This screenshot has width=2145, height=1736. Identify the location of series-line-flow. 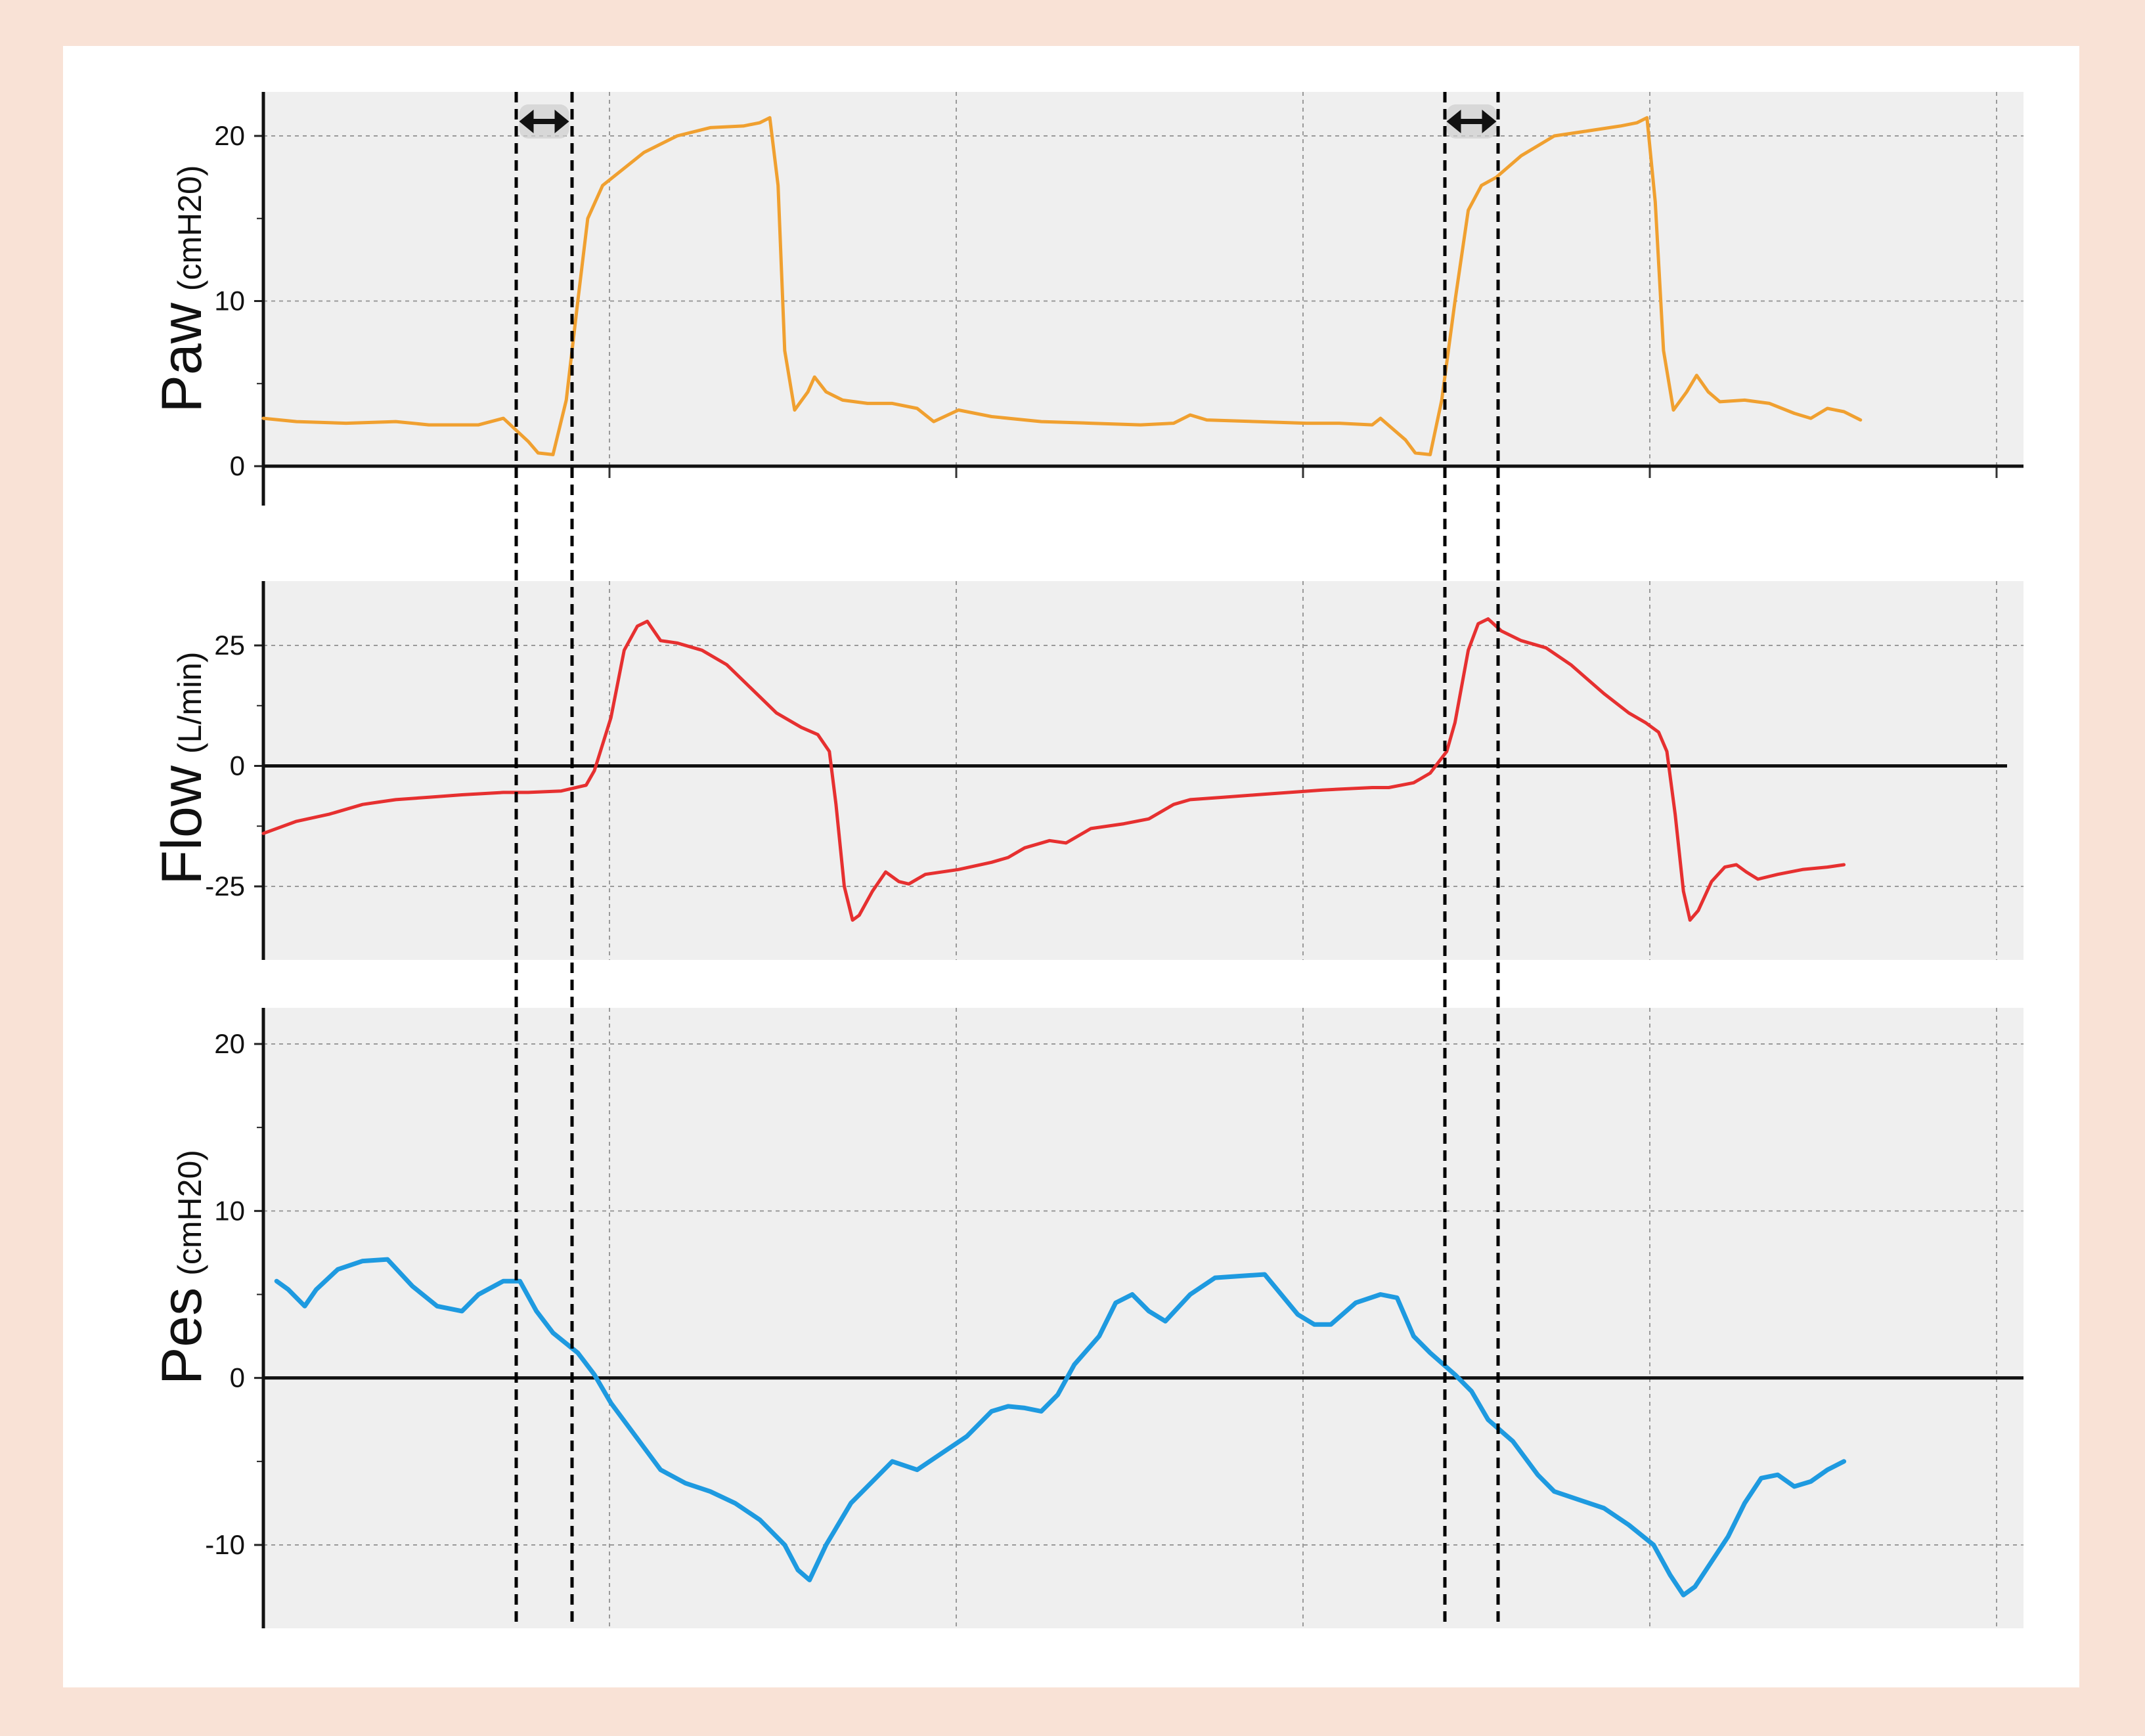
(1053, 769).